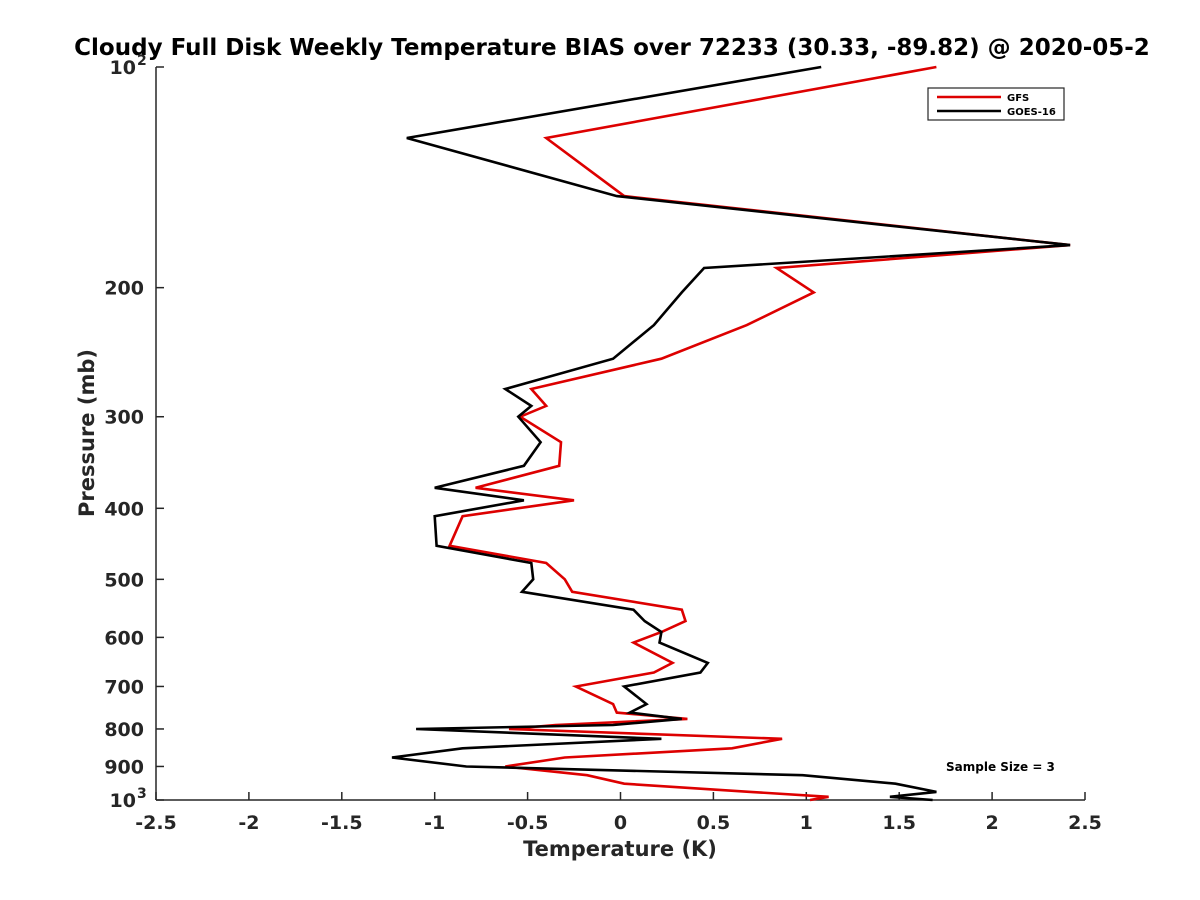  I want to click on x-tick-label: 1, so click(806, 823).